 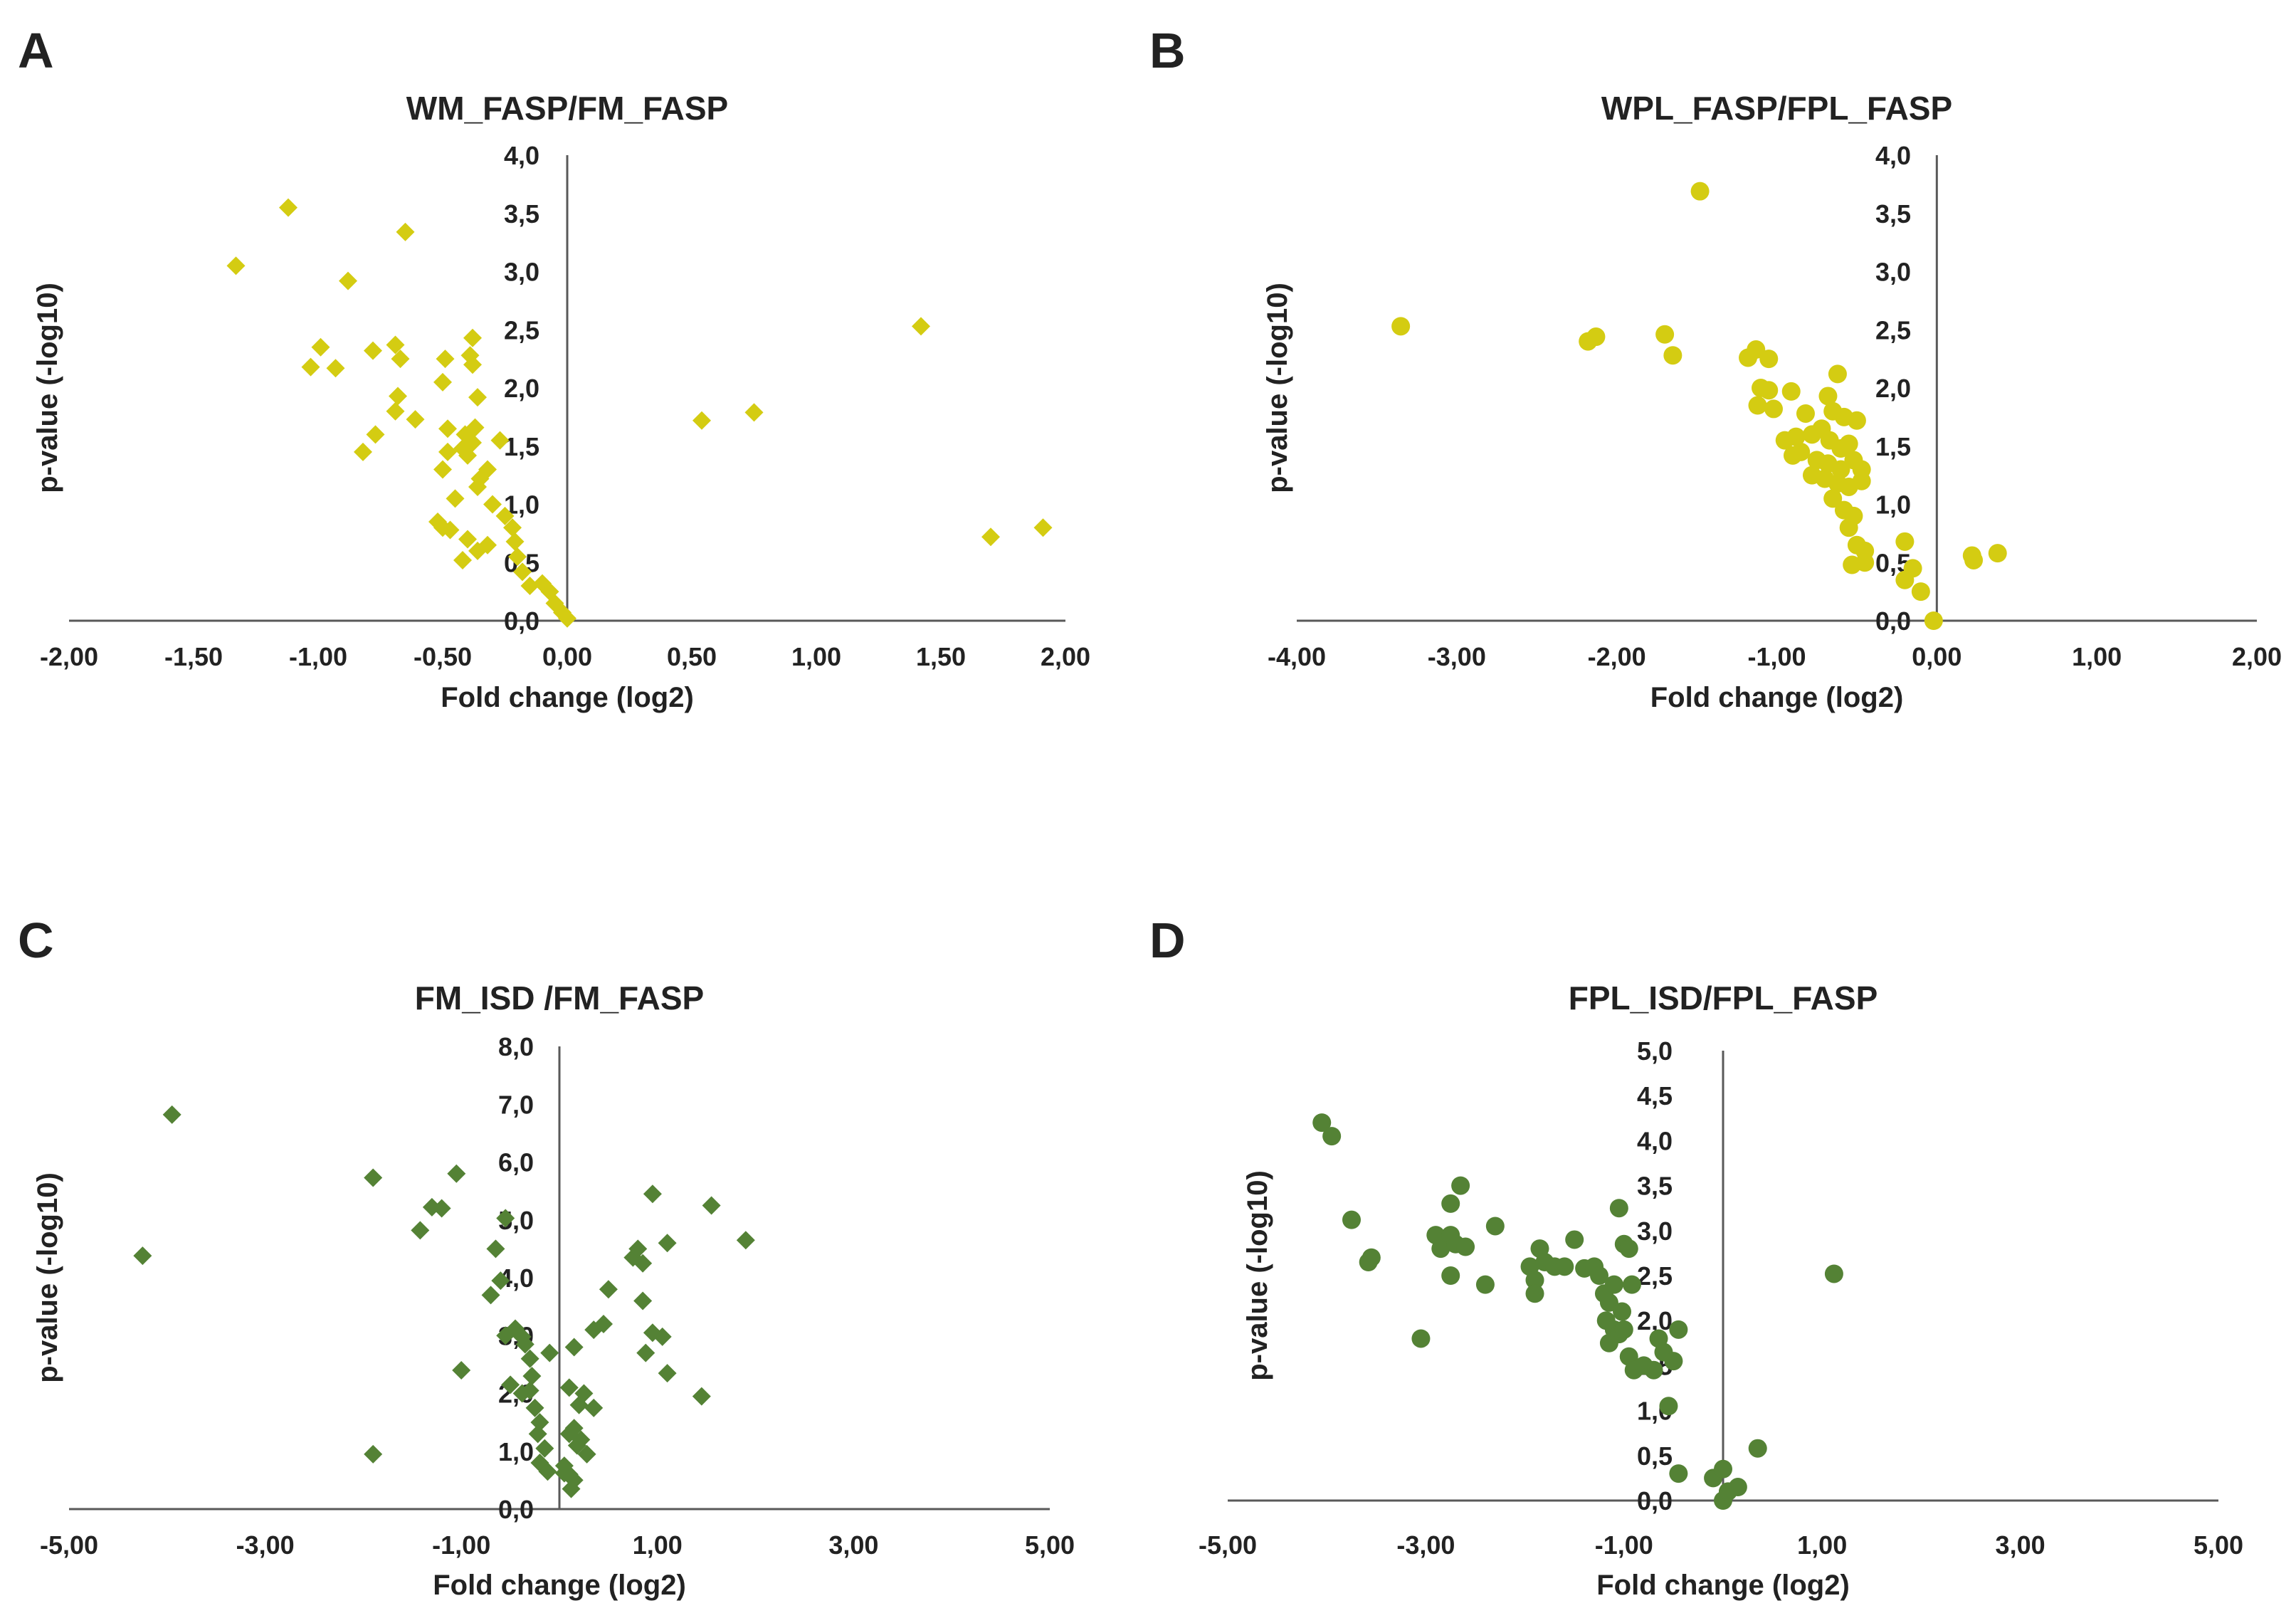 I want to click on x-tick-label: -3,00, so click(x=1457, y=657).